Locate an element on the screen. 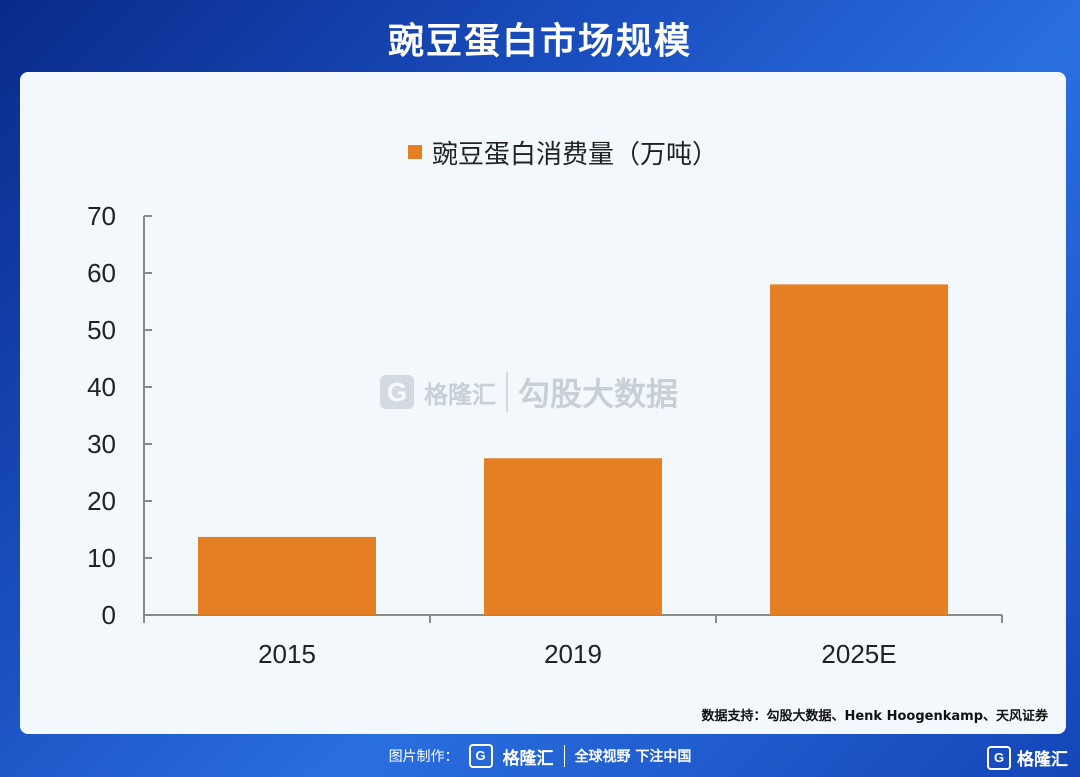  y-tick-label: 10 is located at coordinates (101, 558).